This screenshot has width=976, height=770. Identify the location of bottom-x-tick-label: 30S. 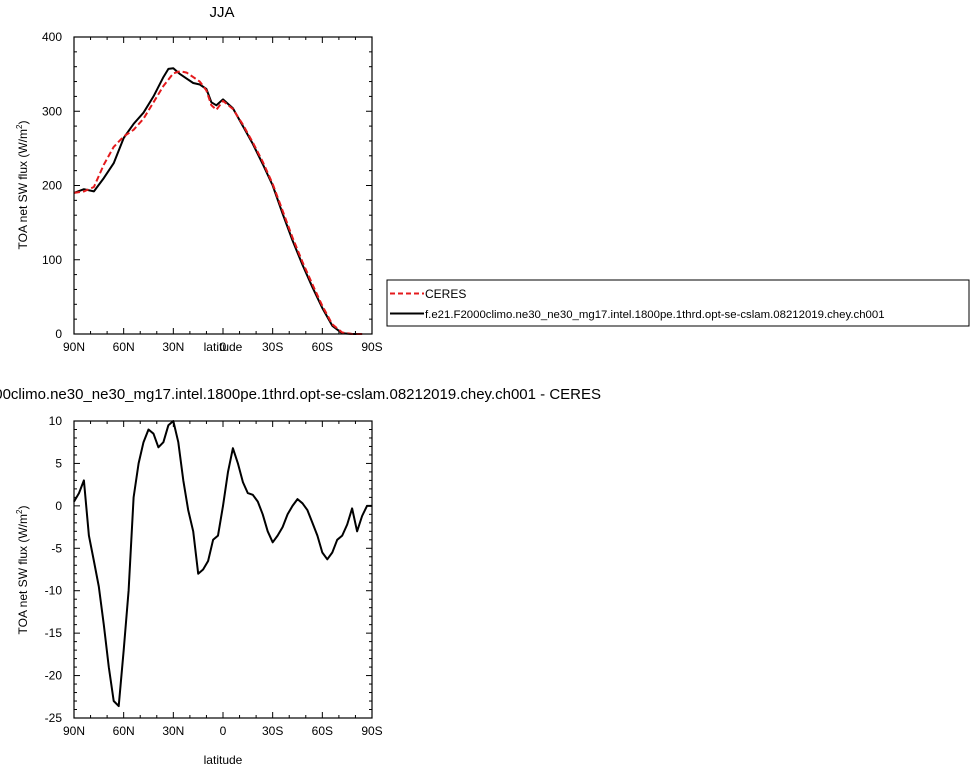
(272, 731).